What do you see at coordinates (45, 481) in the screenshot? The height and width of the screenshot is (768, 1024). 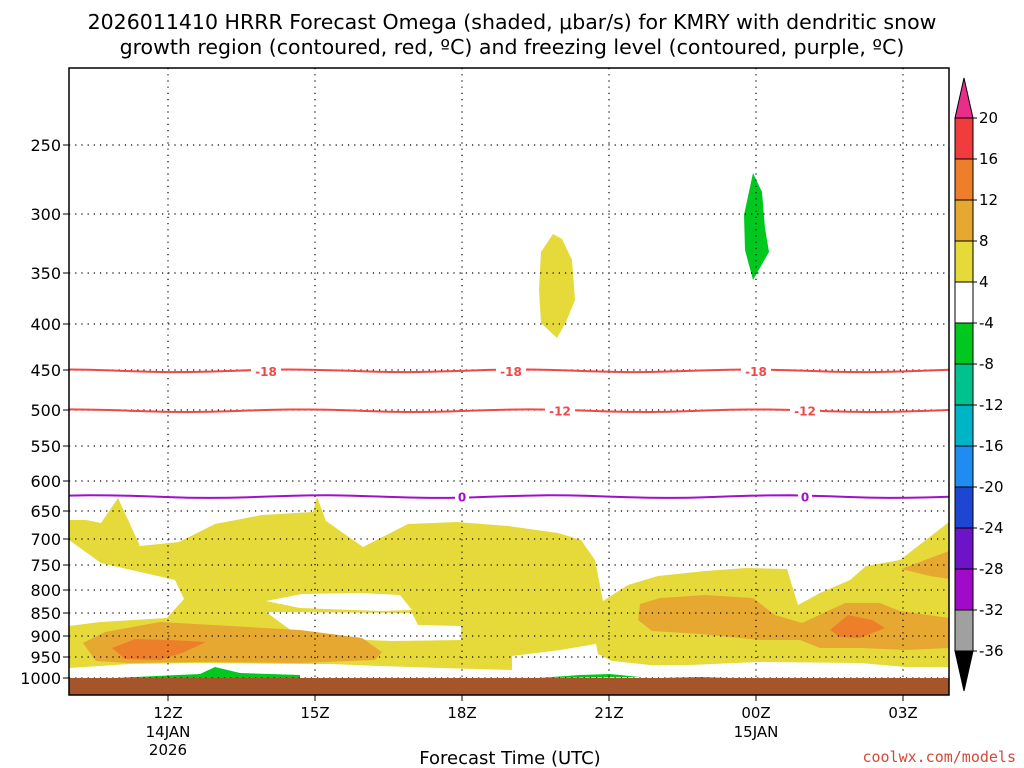 I see `ytick-label-600: 600` at bounding box center [45, 481].